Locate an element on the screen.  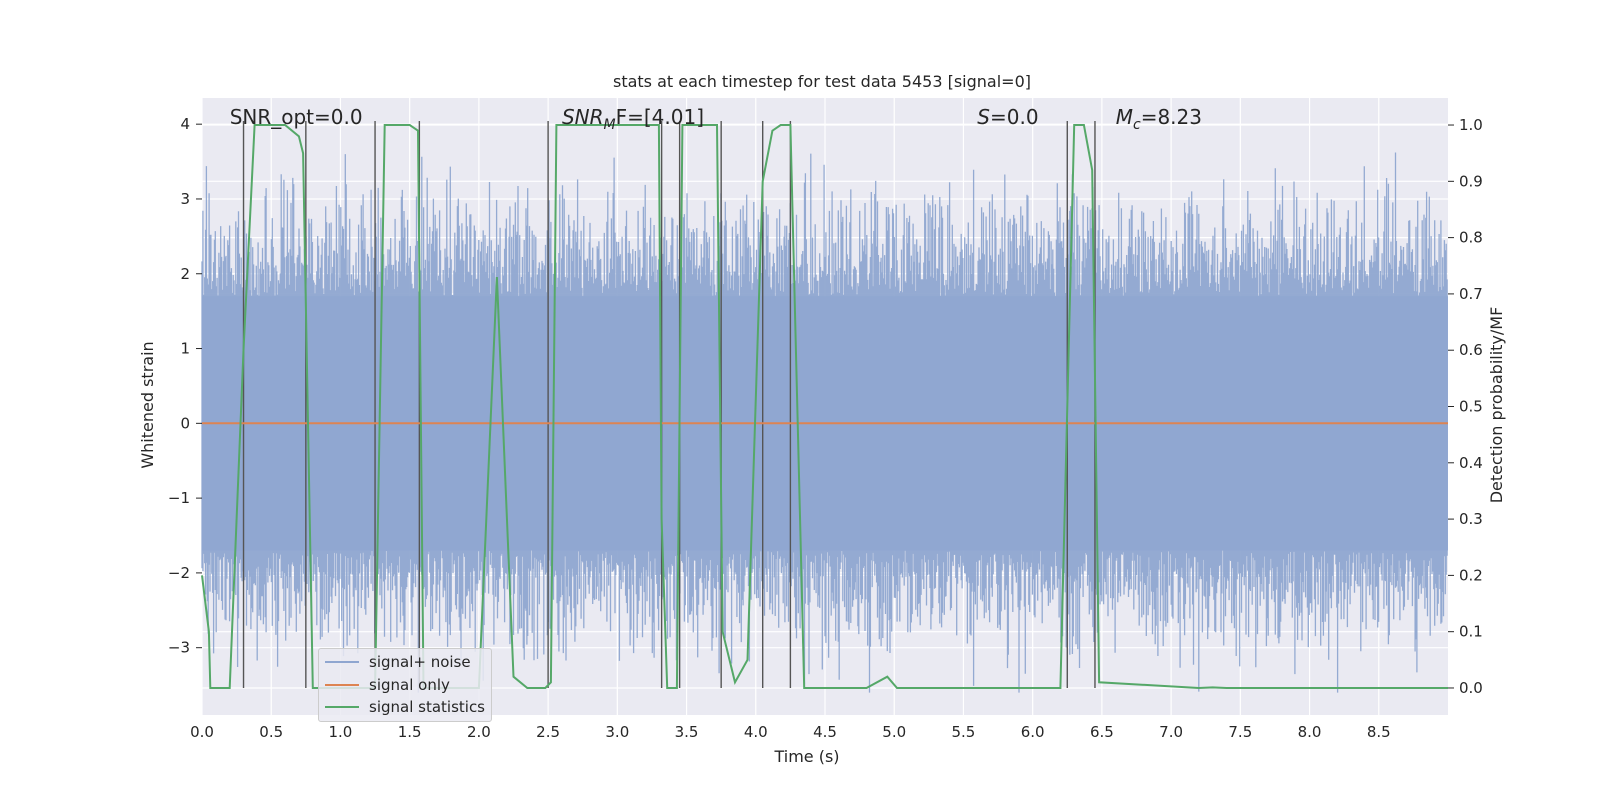
annotation: SNR_opt=0.0 is located at coordinates (296, 117).